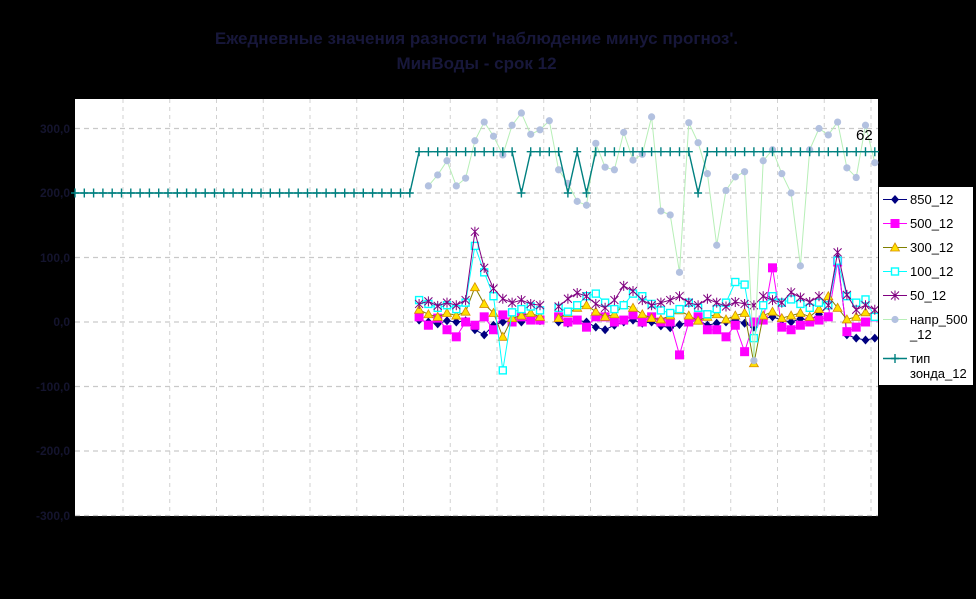 Image resolution: width=976 pixels, height=599 pixels. Describe the element at coordinates (54, 257) in the screenshot. I see `y-axis-tick-label: 100,0` at that location.